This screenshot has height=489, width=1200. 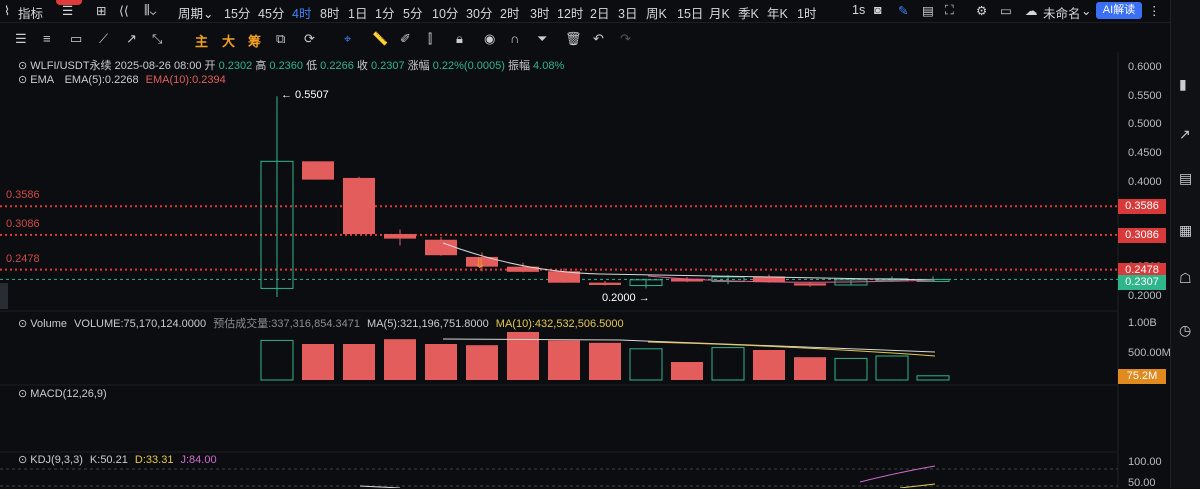 I want to click on big-order-button: 大, so click(x=229, y=41).